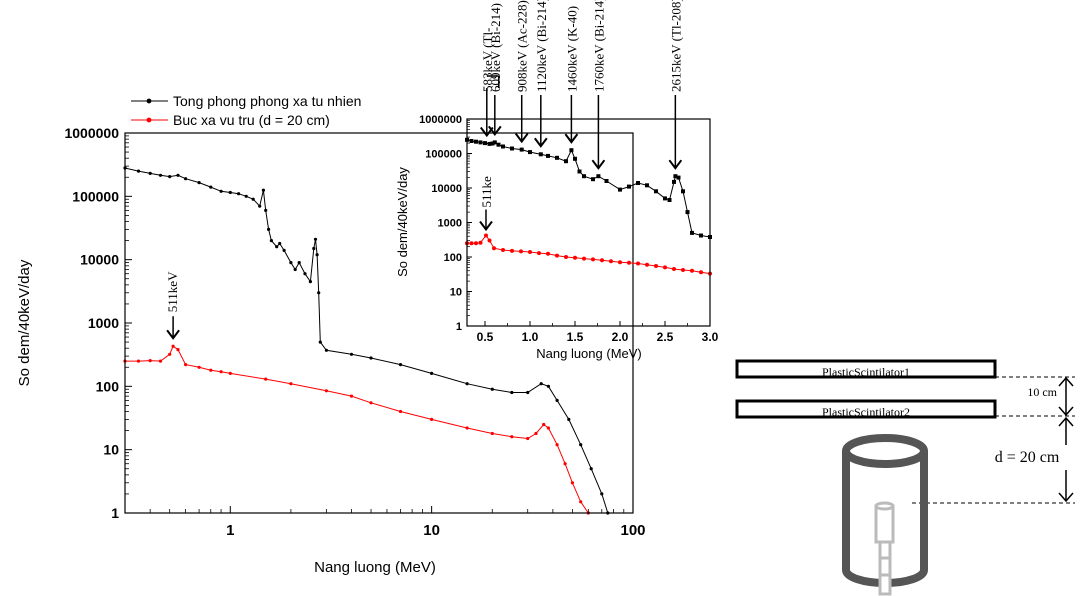 Image resolution: width=1089 pixels, height=596 pixels. What do you see at coordinates (99, 260) in the screenshot?
I see `main-y-tick-label: 10000` at bounding box center [99, 260].